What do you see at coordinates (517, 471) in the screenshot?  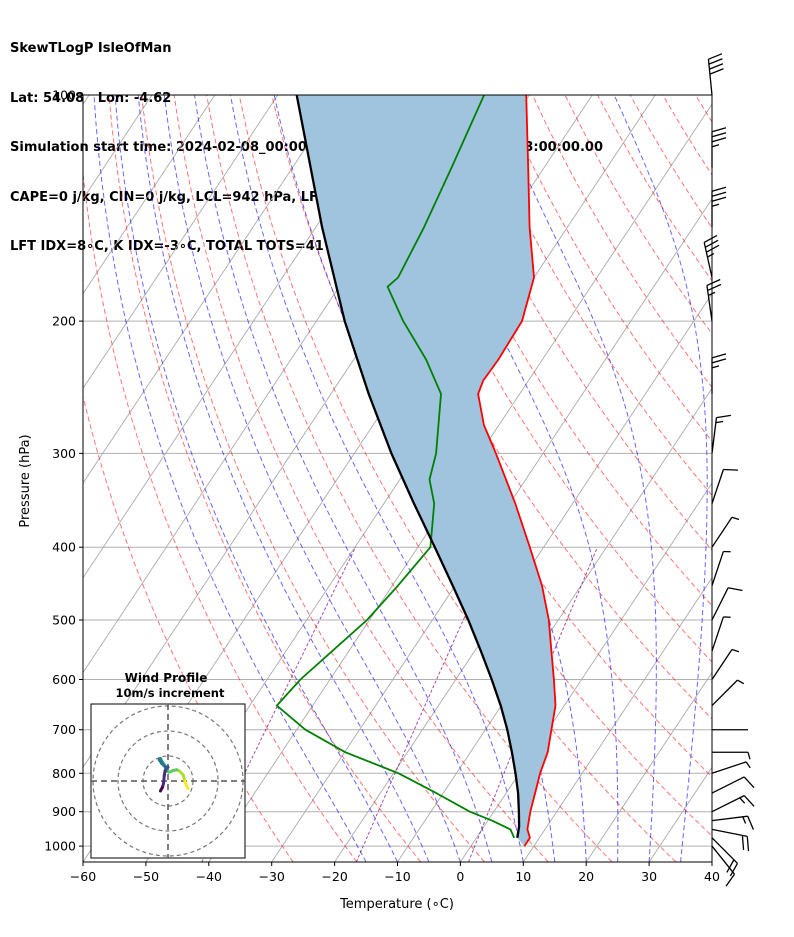 I see `temperature-line` at bounding box center [517, 471].